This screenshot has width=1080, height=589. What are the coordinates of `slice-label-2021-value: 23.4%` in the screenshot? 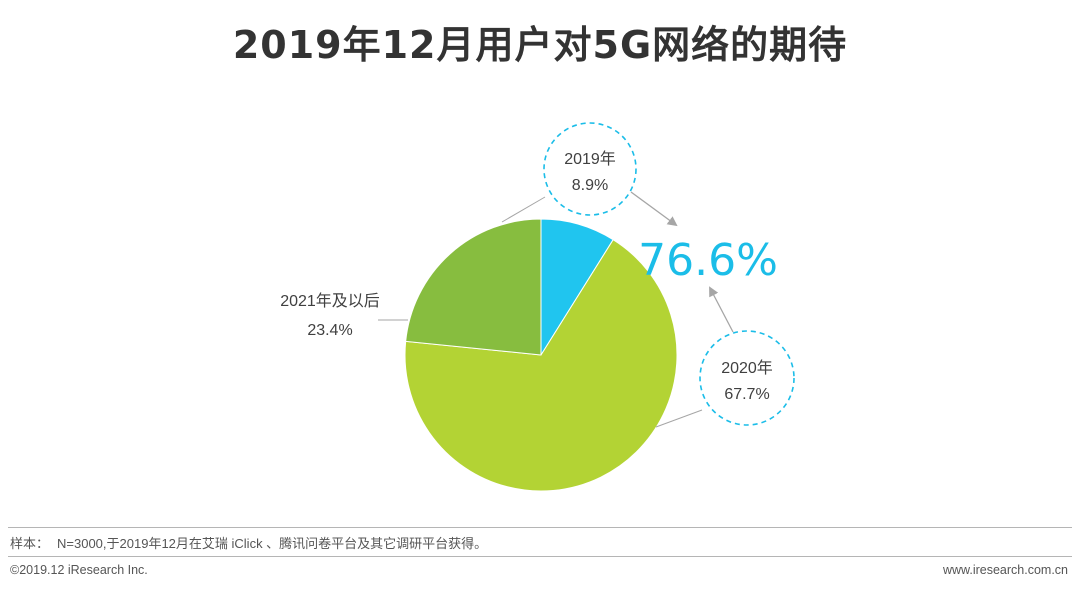 It's located at (329, 330).